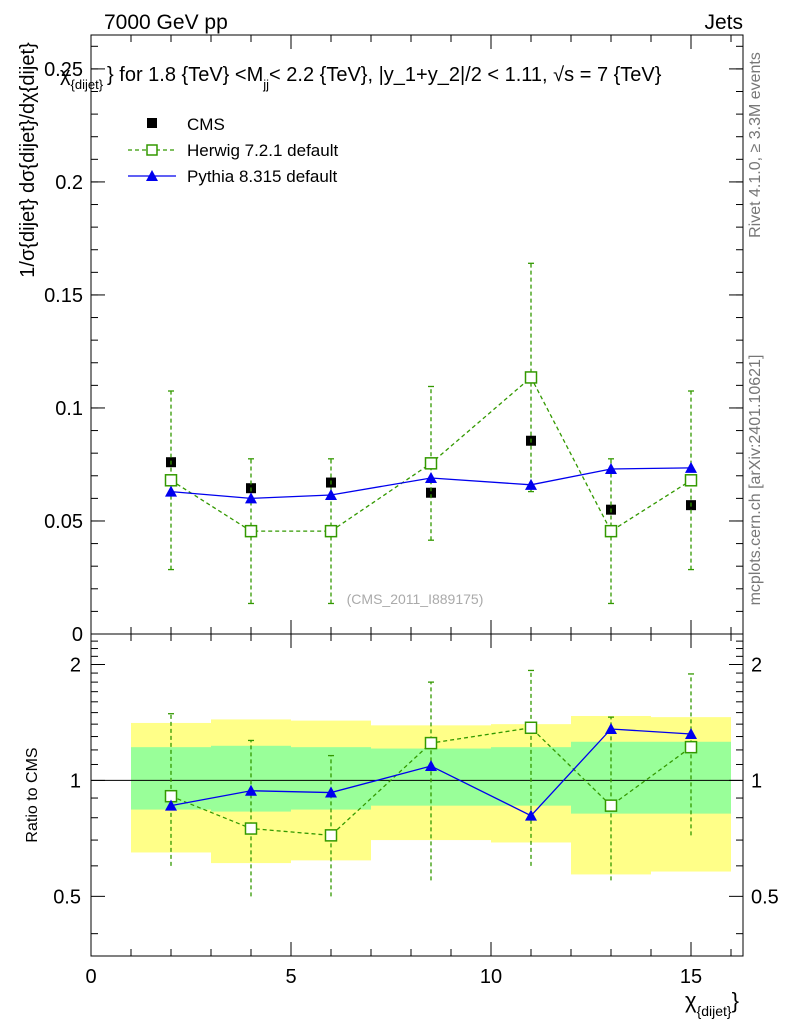 This screenshot has height=1024, width=786. I want to click on rivet-version-label: Rivet 4.1.0, ≥ 3.3M events, so click(755, 145).